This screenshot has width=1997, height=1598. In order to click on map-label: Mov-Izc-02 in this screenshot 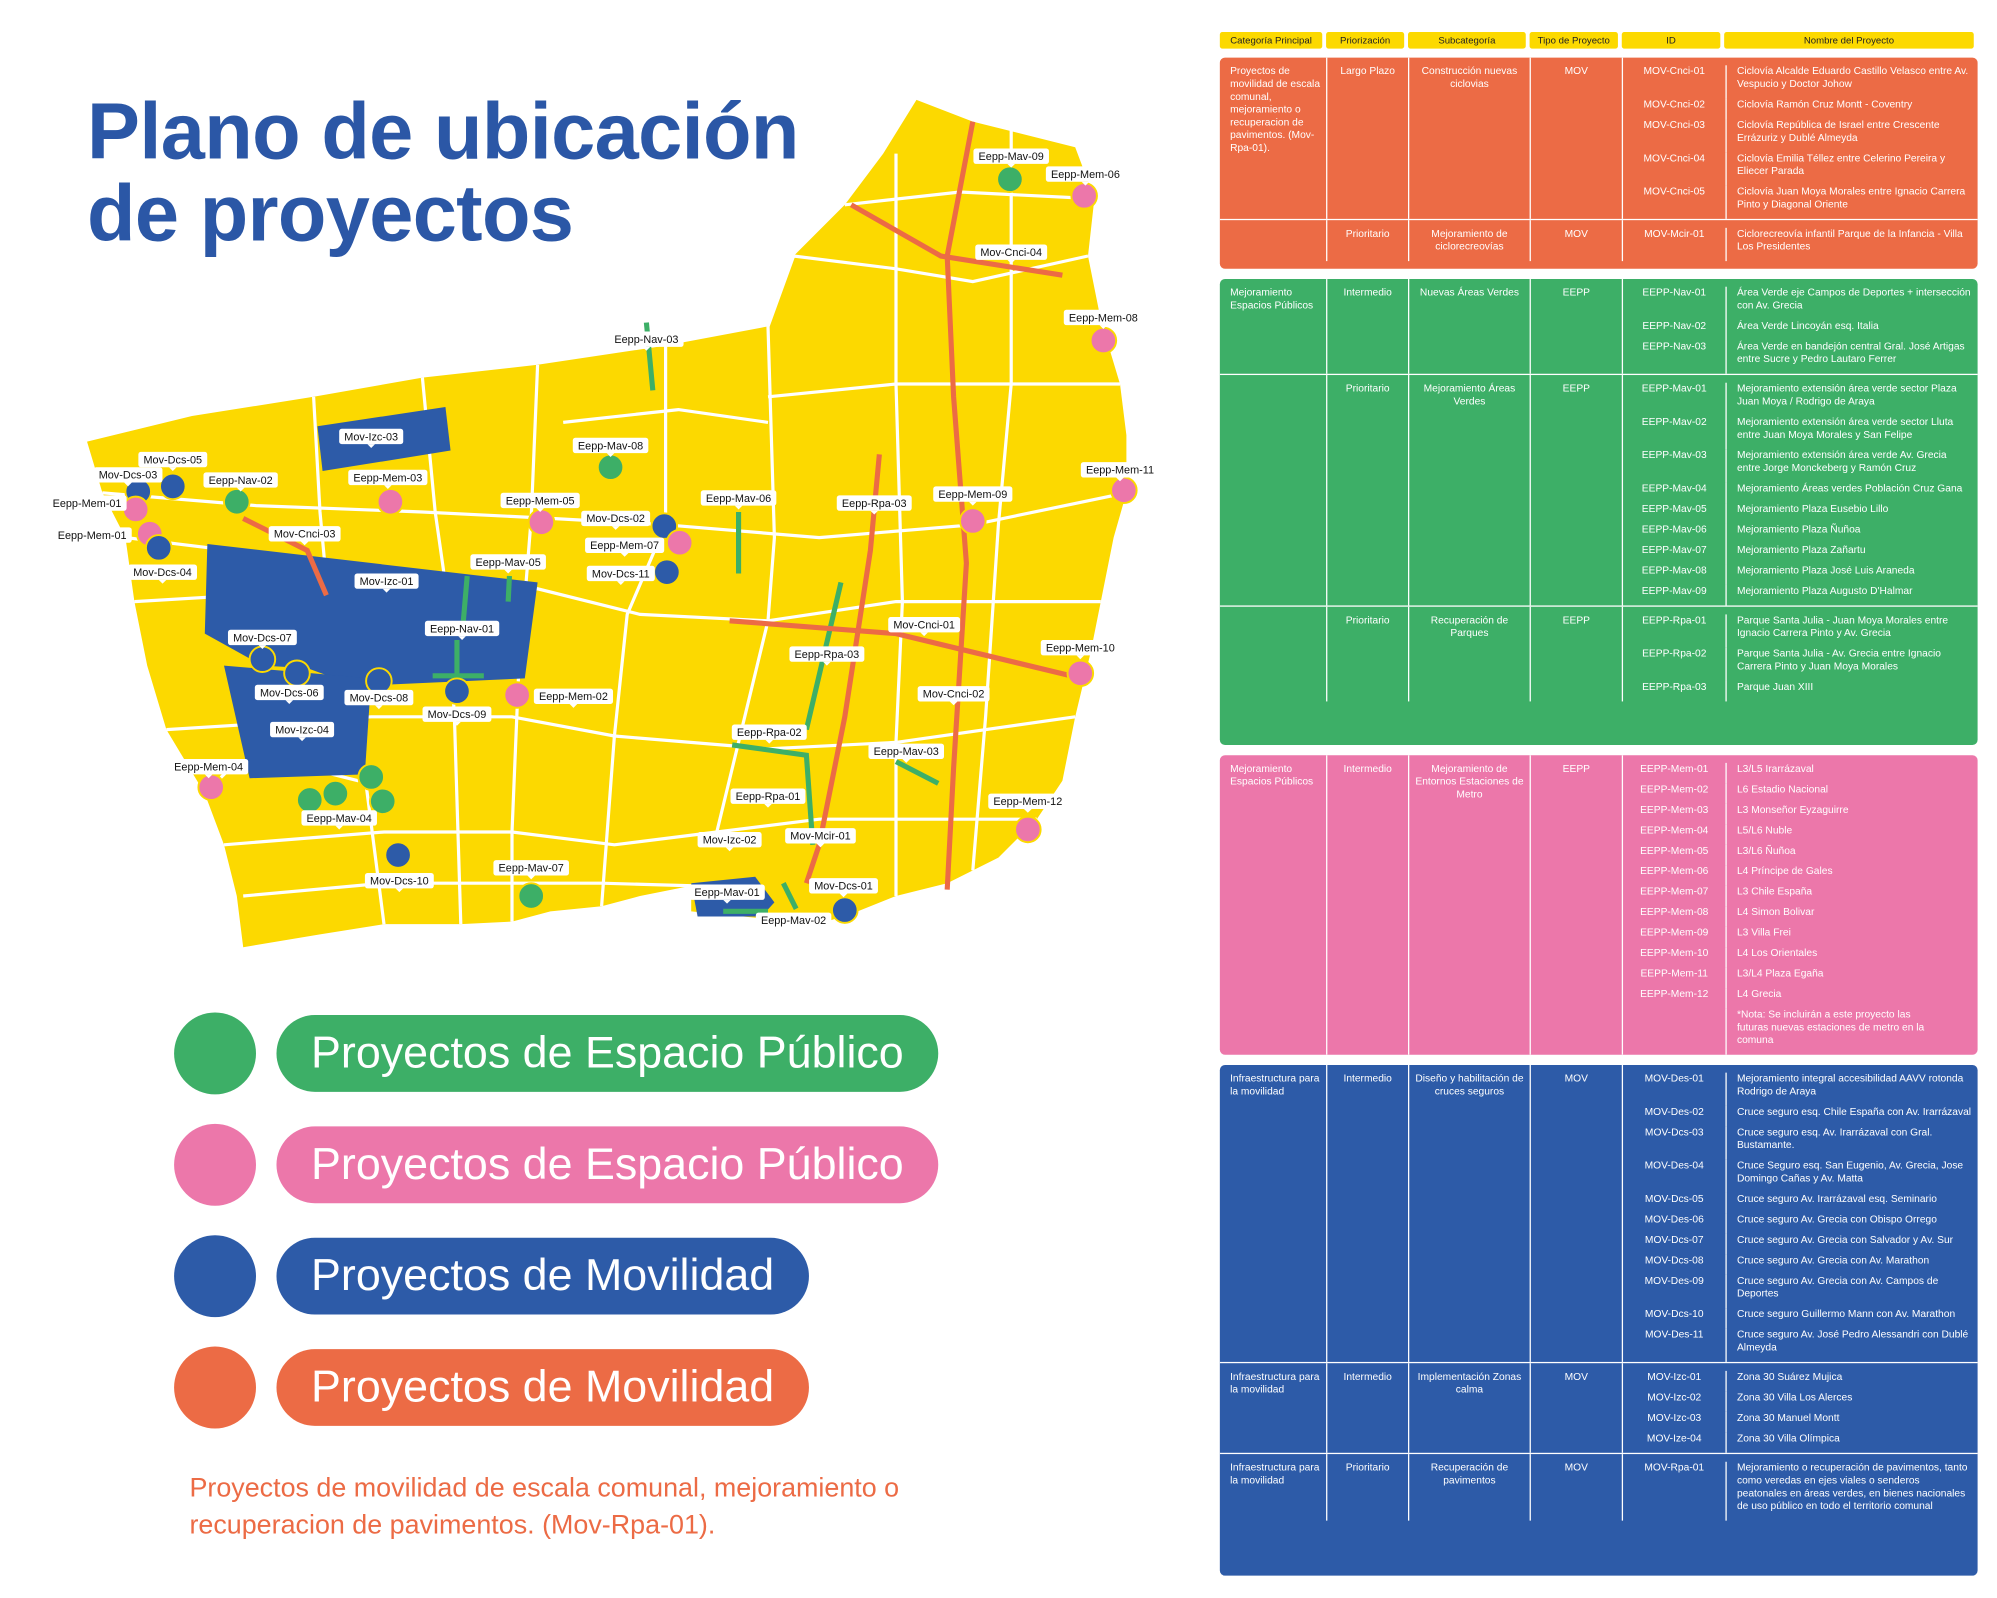, I will do `click(729, 842)`.